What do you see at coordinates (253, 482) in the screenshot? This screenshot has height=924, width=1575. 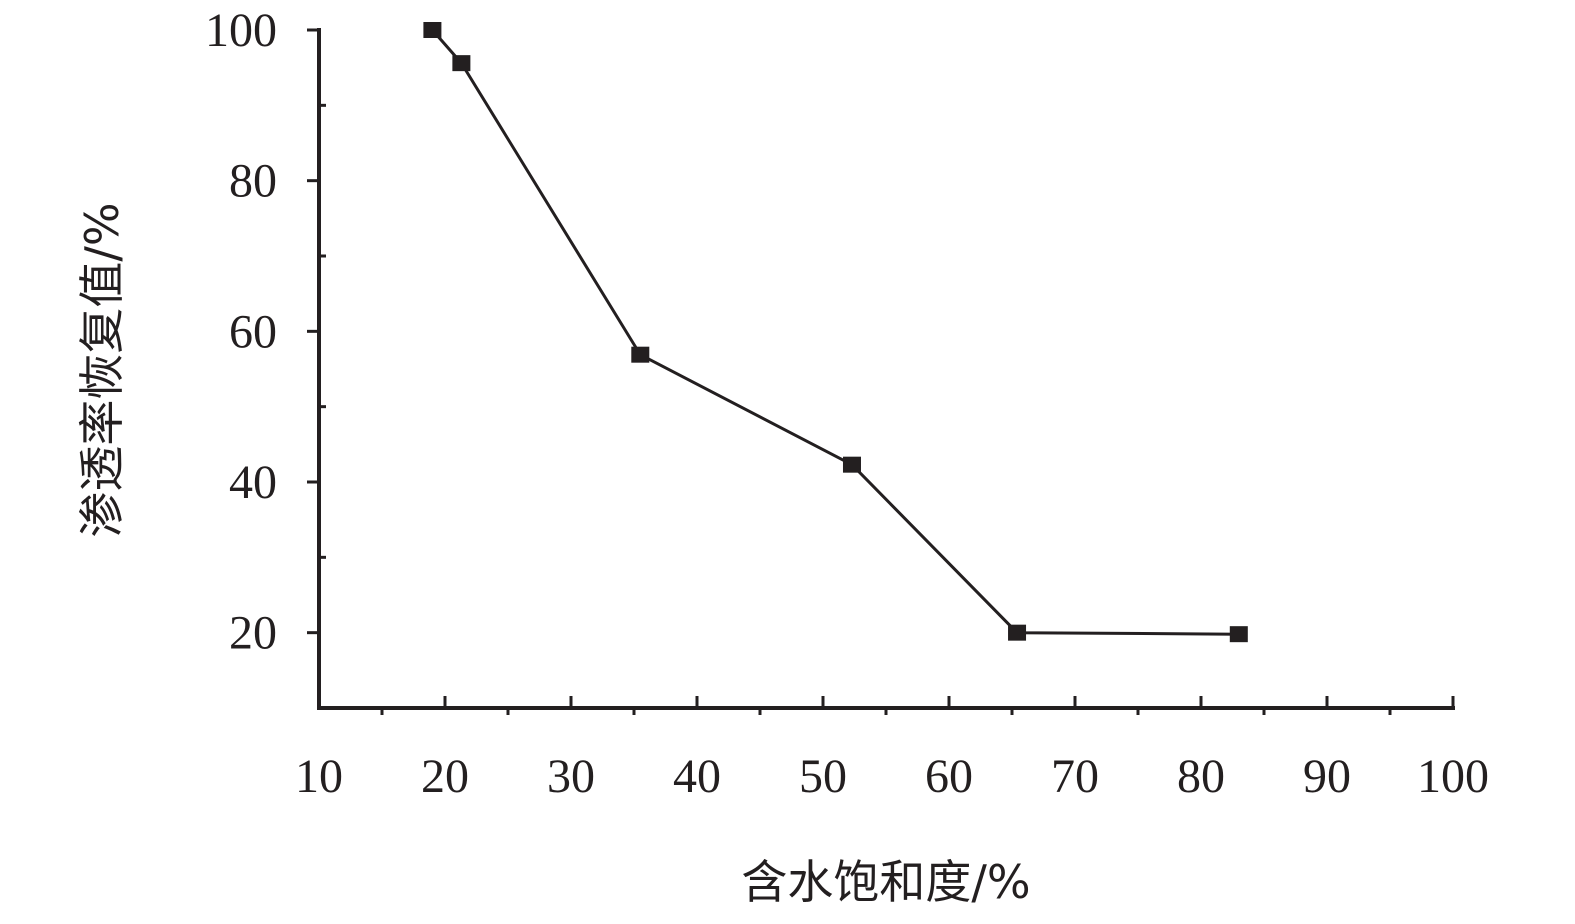 I see `y-tick-label-40: 40` at bounding box center [253, 482].